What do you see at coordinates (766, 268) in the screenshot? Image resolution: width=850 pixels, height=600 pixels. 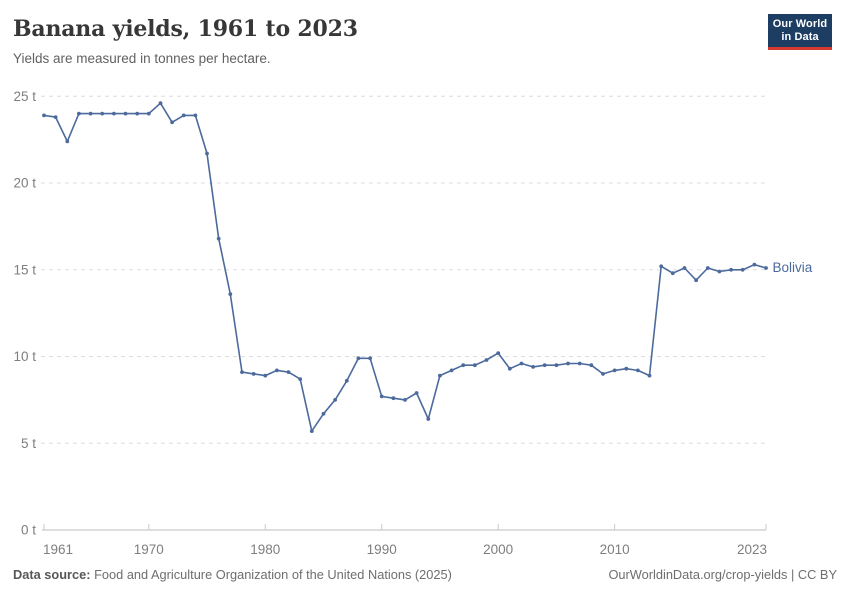 I see `data-point-2023` at bounding box center [766, 268].